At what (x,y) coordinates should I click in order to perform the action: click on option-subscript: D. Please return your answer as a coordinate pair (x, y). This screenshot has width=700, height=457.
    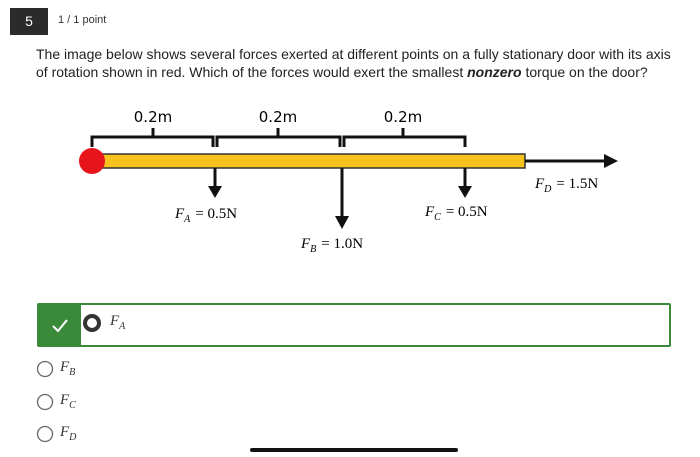
    Looking at the image, I should click on (73, 437).